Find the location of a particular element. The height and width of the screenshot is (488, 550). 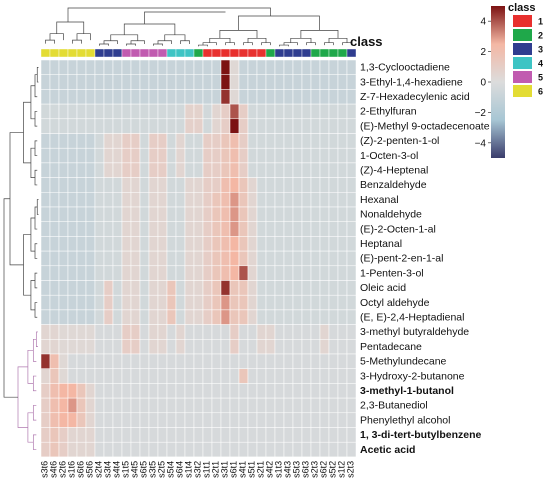

row-label: Hexanal is located at coordinates (379, 200).